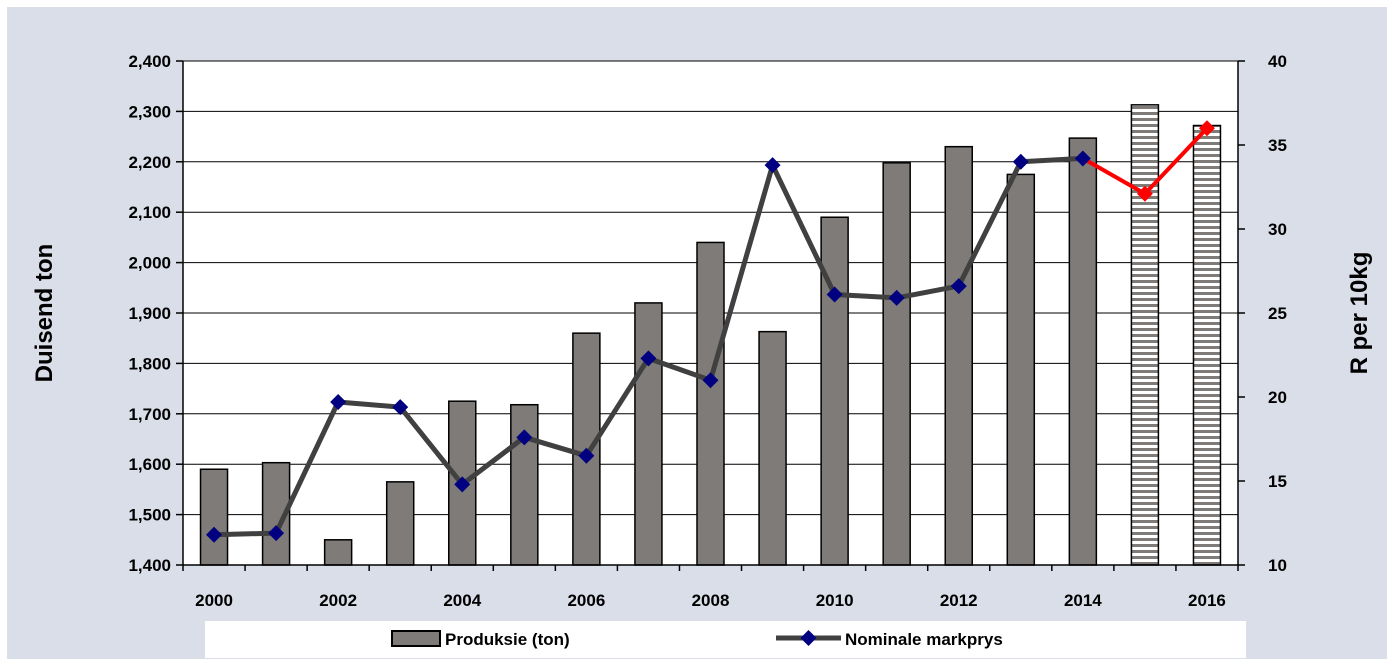 This screenshot has height=664, width=1394. I want to click on y-left-tick-label: 2,400, so click(149, 61).